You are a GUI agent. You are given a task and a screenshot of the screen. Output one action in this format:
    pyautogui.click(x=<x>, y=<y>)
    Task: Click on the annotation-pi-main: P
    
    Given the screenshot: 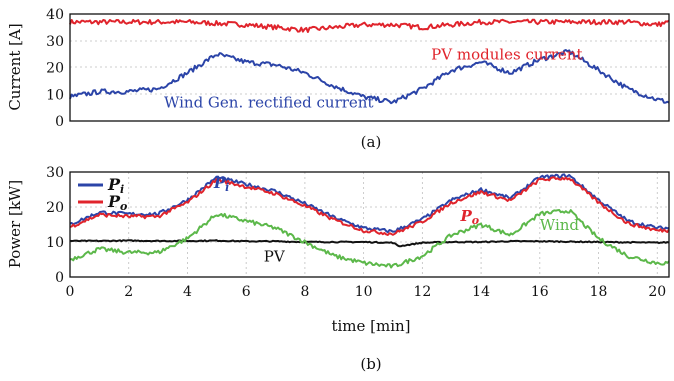 What is the action you would take?
    pyautogui.click(x=219, y=183)
    